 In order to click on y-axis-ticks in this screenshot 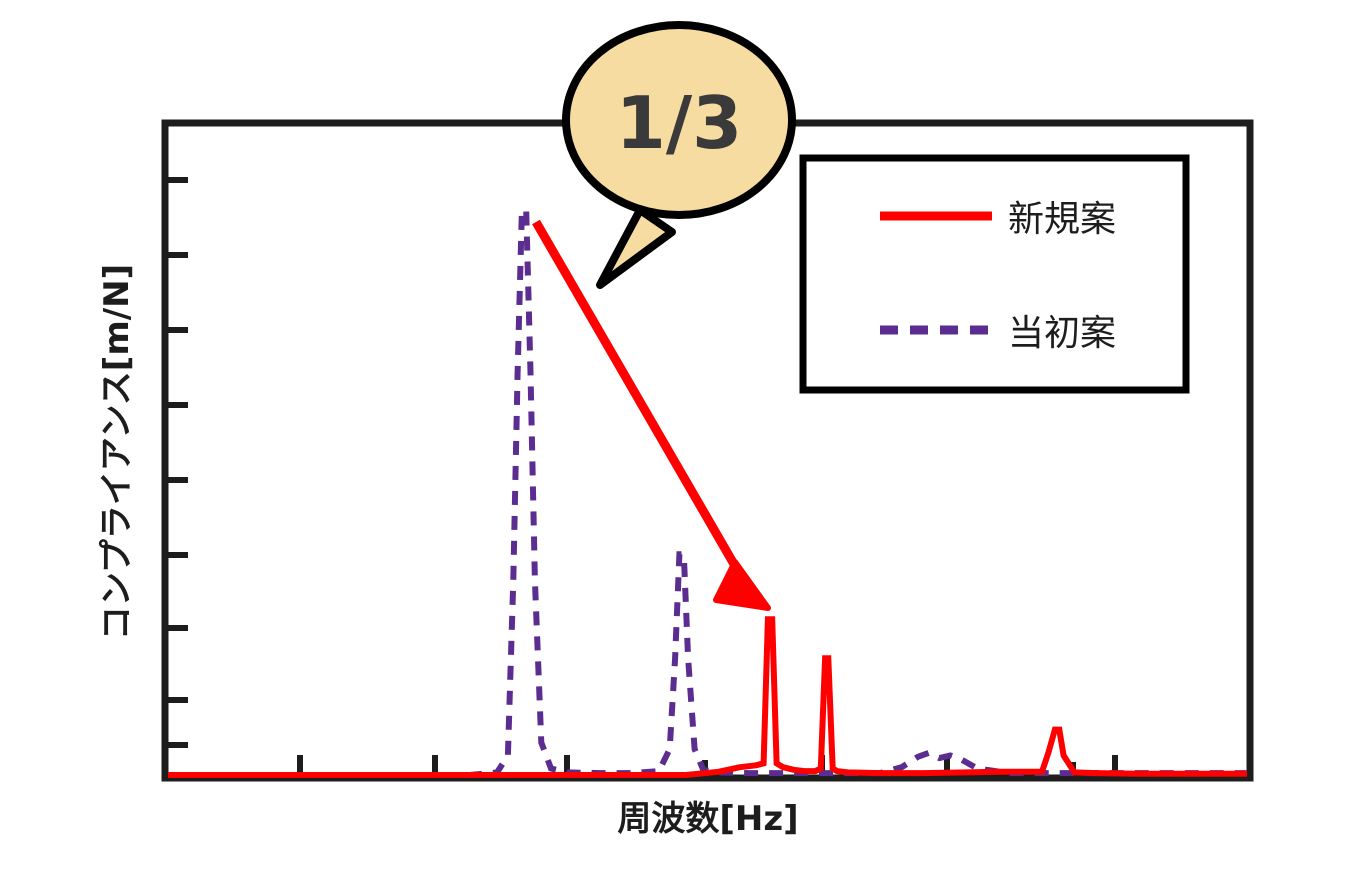, I will do `click(176, 462)`.